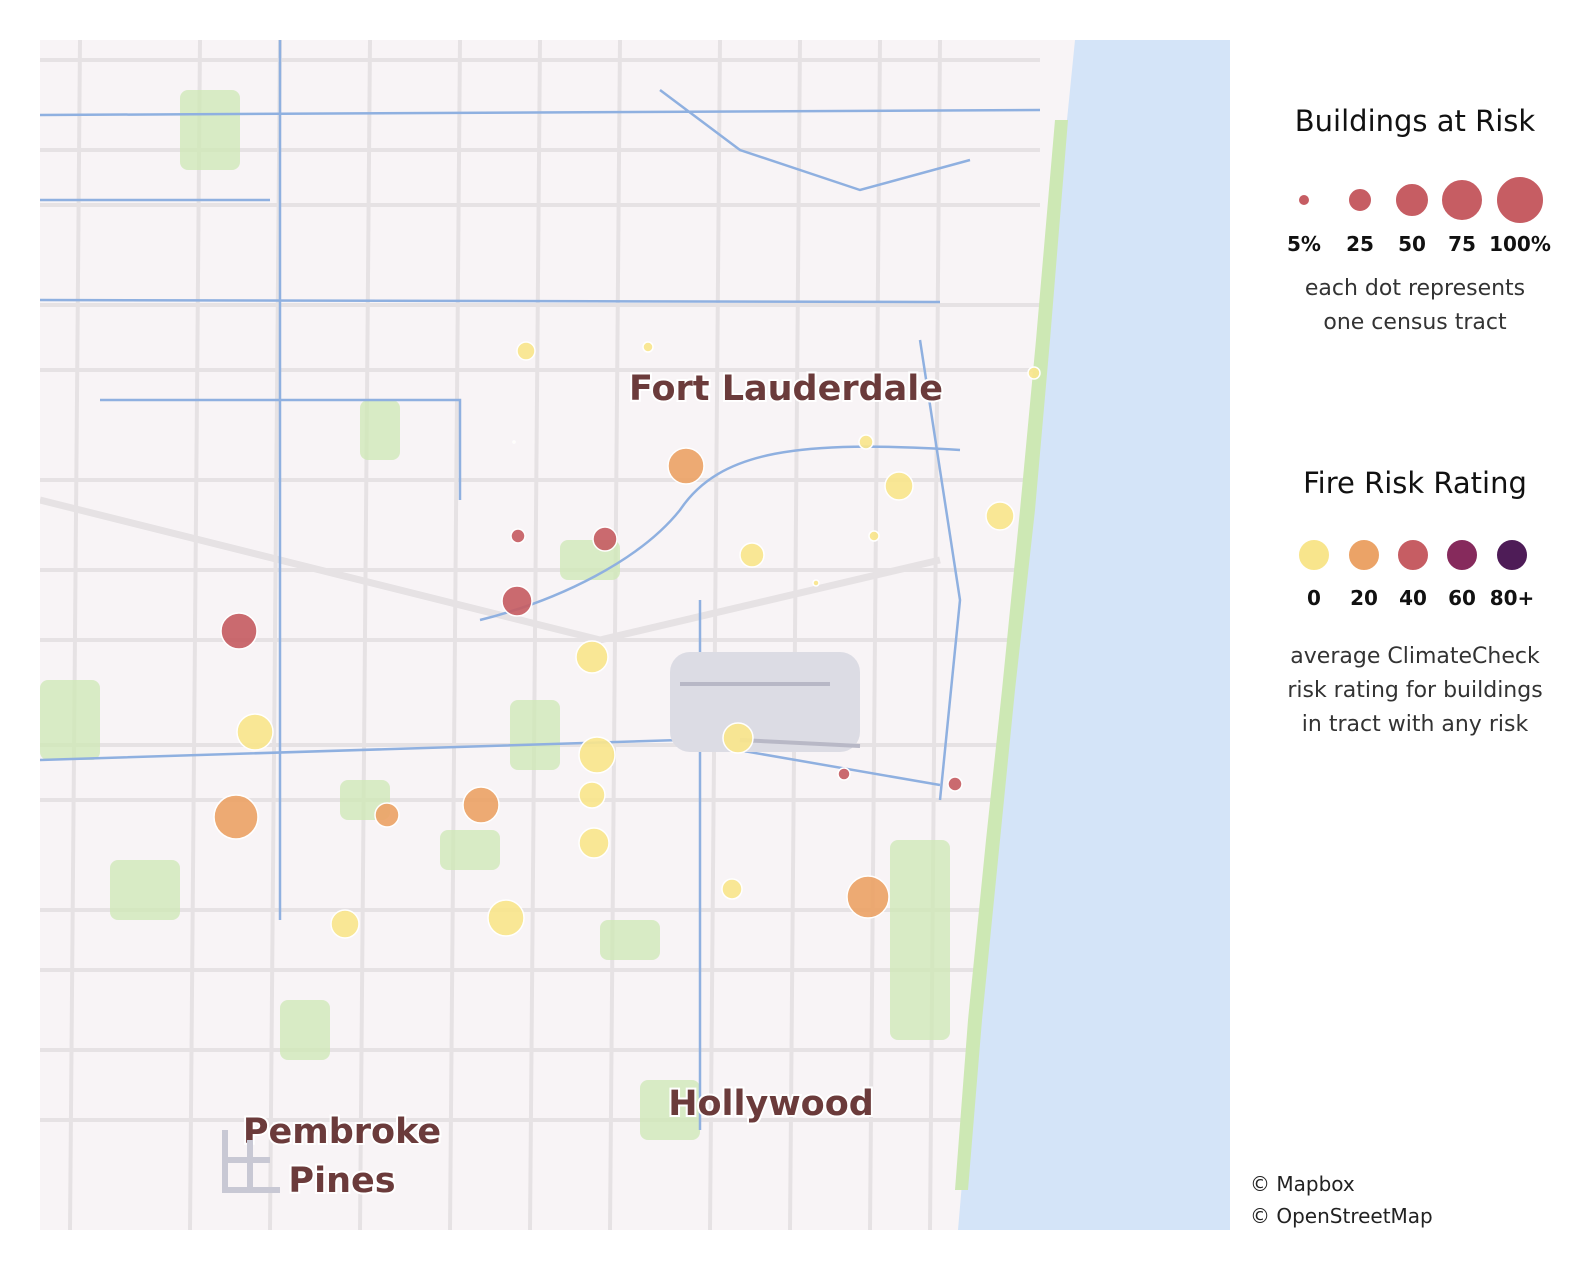 Image resolution: width=1580 pixels, height=1280 pixels. Describe the element at coordinates (800, 743) in the screenshot. I see `runway` at that location.